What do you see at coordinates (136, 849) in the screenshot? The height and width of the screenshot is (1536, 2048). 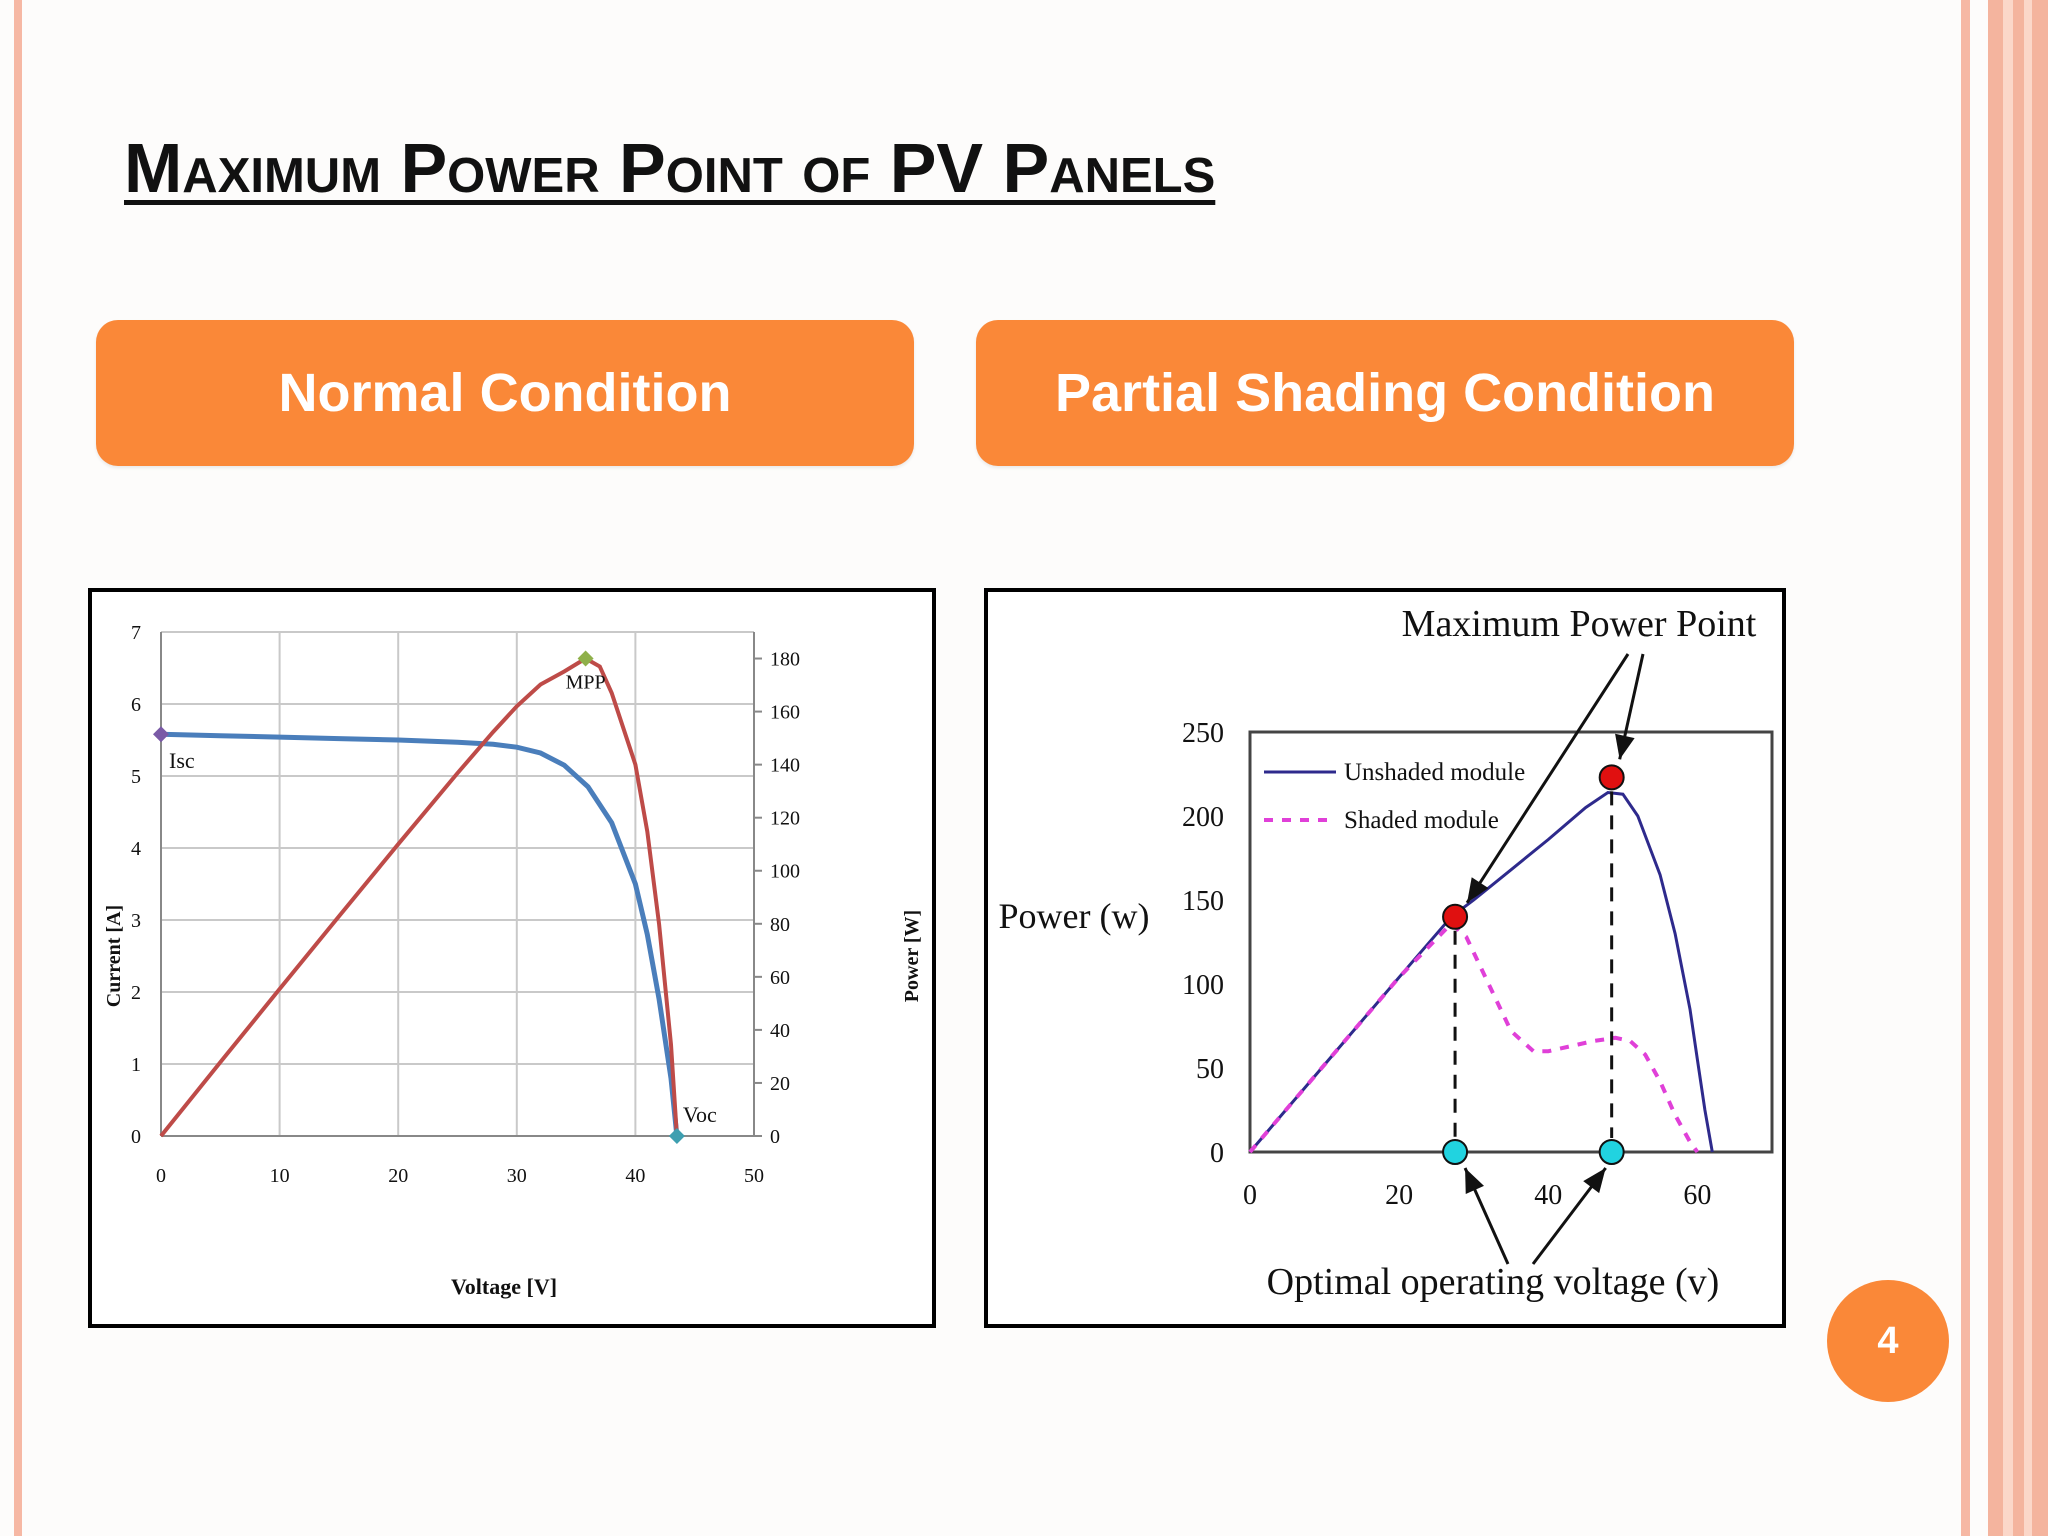 I see `y-tick-label: 4` at bounding box center [136, 849].